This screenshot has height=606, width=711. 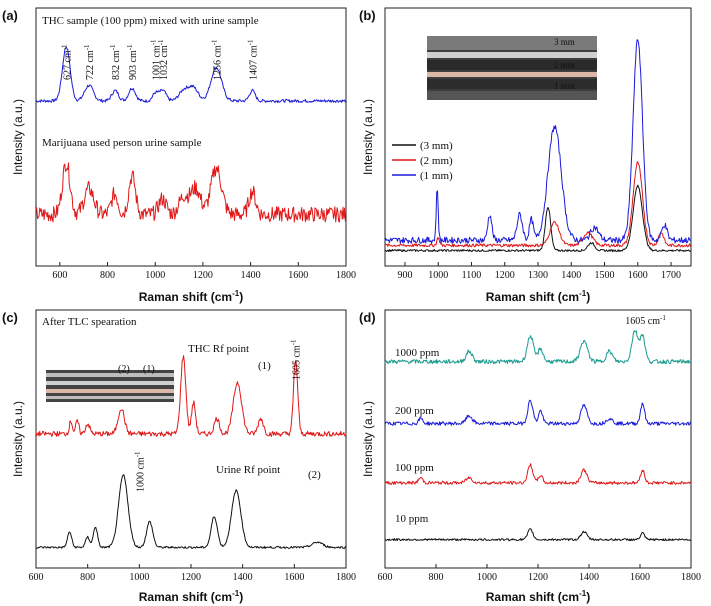 I want to click on x-tick-label-b: 1400, so click(x=571, y=275).